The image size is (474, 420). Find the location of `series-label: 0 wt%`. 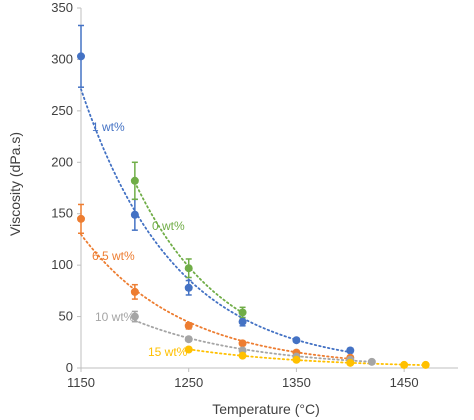

series-label: 0 wt% is located at coordinates (168, 226).